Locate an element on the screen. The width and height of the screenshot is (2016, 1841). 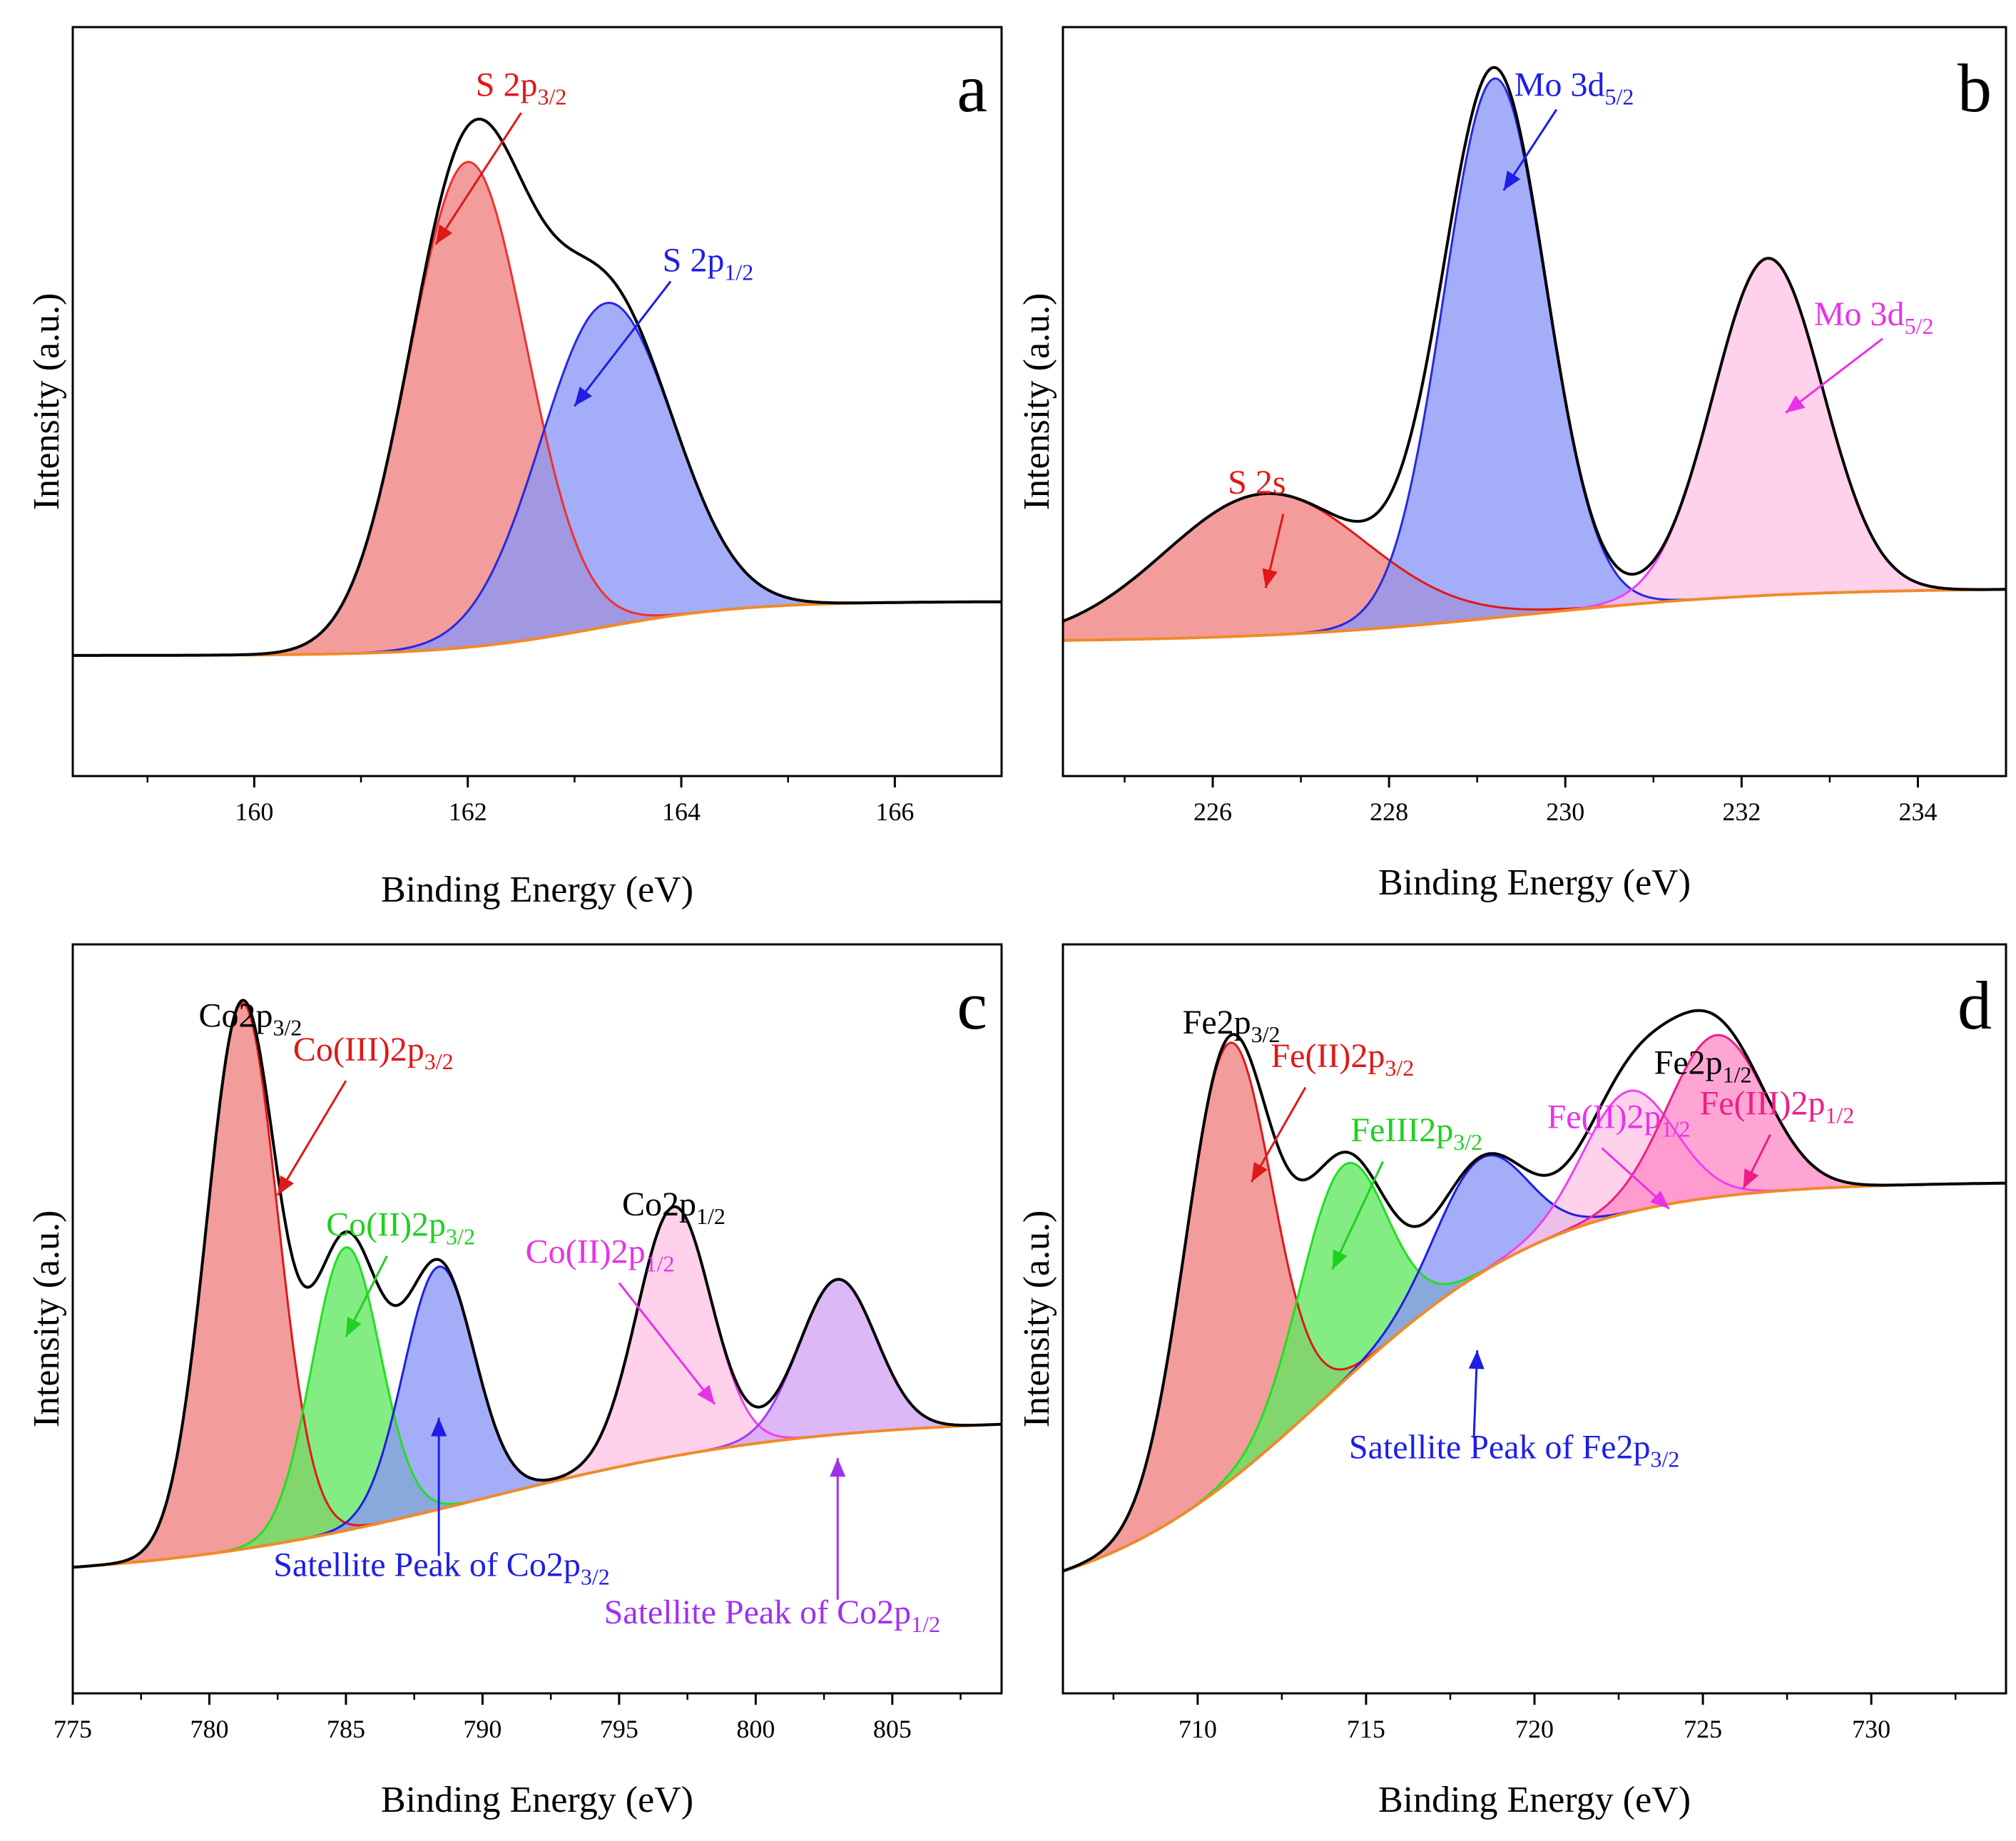
panel-b-xtick-label: 226 is located at coordinates (1212, 811).